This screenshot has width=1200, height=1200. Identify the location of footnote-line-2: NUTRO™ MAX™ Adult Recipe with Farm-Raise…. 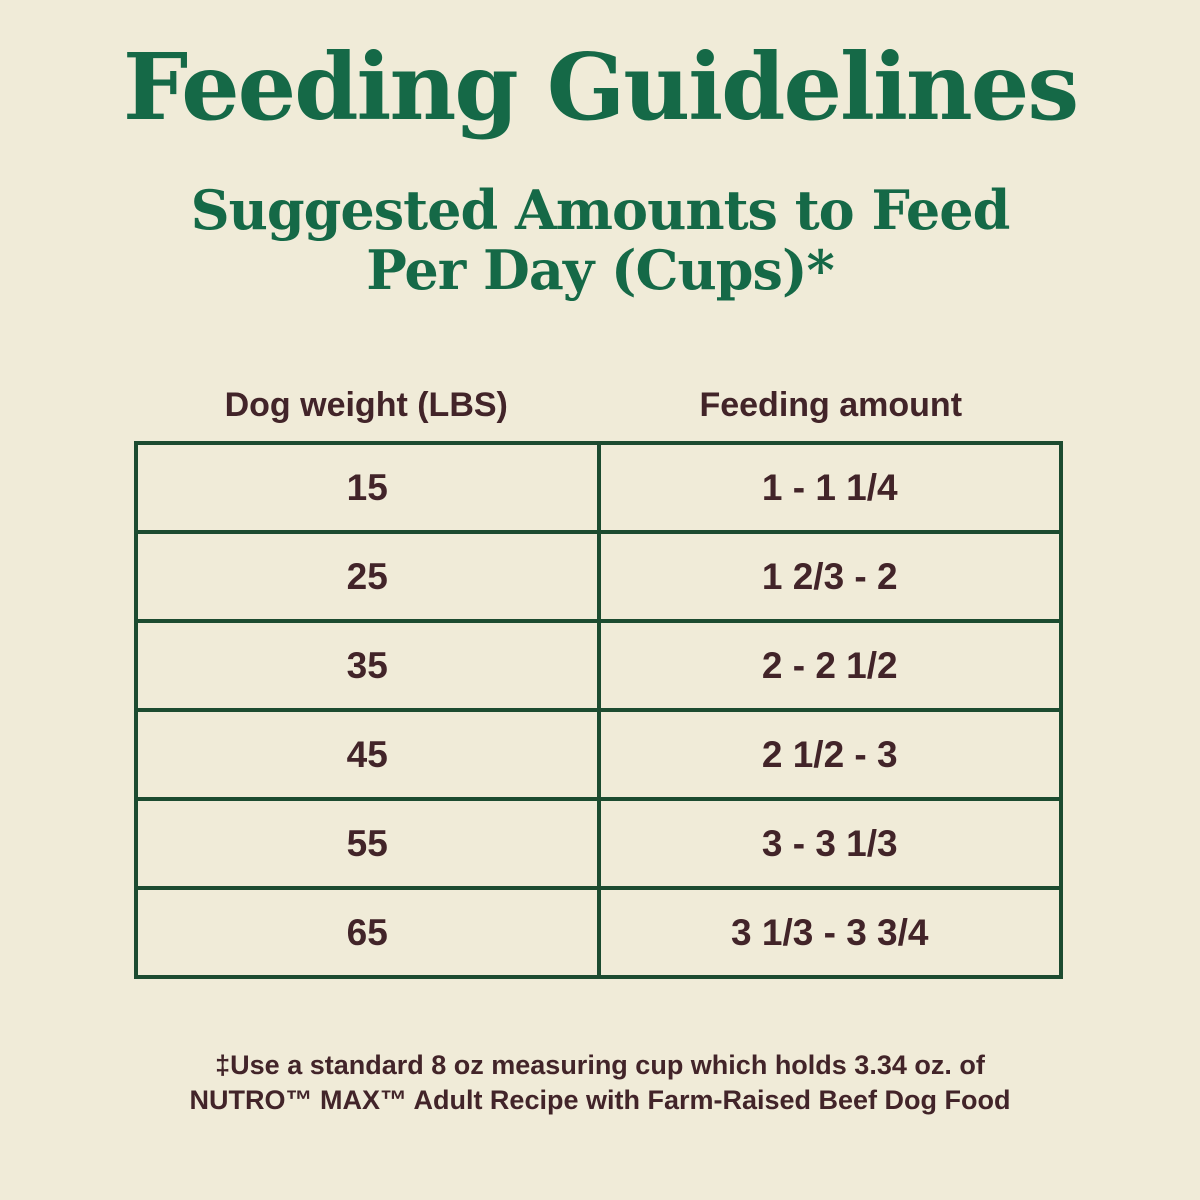
(600, 1100).